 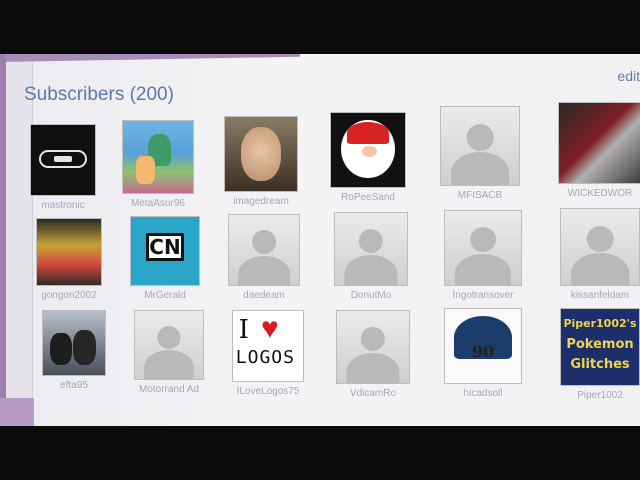 What do you see at coordinates (628, 76) in the screenshot?
I see `edit-link: edit` at bounding box center [628, 76].